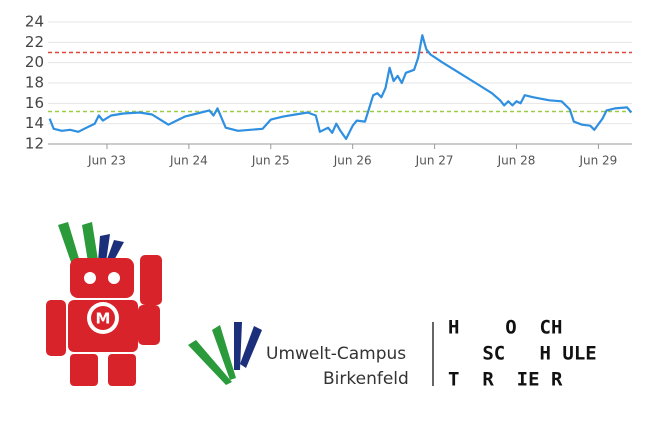  Describe the element at coordinates (336, 354) in the screenshot. I see `campus-name: Umwelt-Campus` at that location.